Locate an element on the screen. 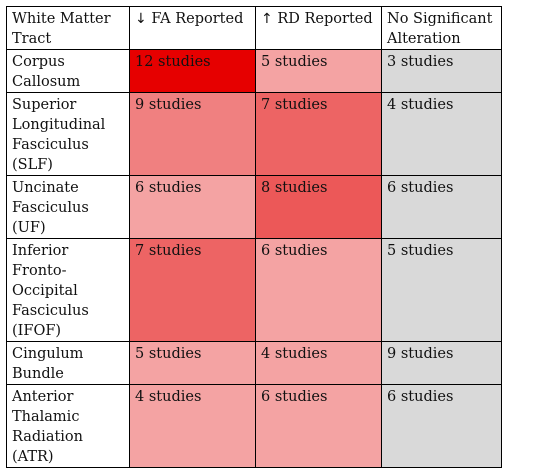 Image resolution: width=550 pixels, height=468 pixels. header-fa-label: FA Reported is located at coordinates (197, 19).